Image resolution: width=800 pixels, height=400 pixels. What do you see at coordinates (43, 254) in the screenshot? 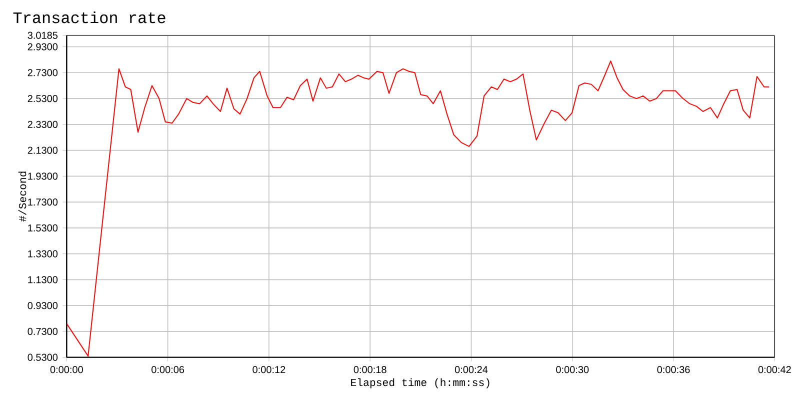
I see `y-tick-label: 1.3300` at bounding box center [43, 254].